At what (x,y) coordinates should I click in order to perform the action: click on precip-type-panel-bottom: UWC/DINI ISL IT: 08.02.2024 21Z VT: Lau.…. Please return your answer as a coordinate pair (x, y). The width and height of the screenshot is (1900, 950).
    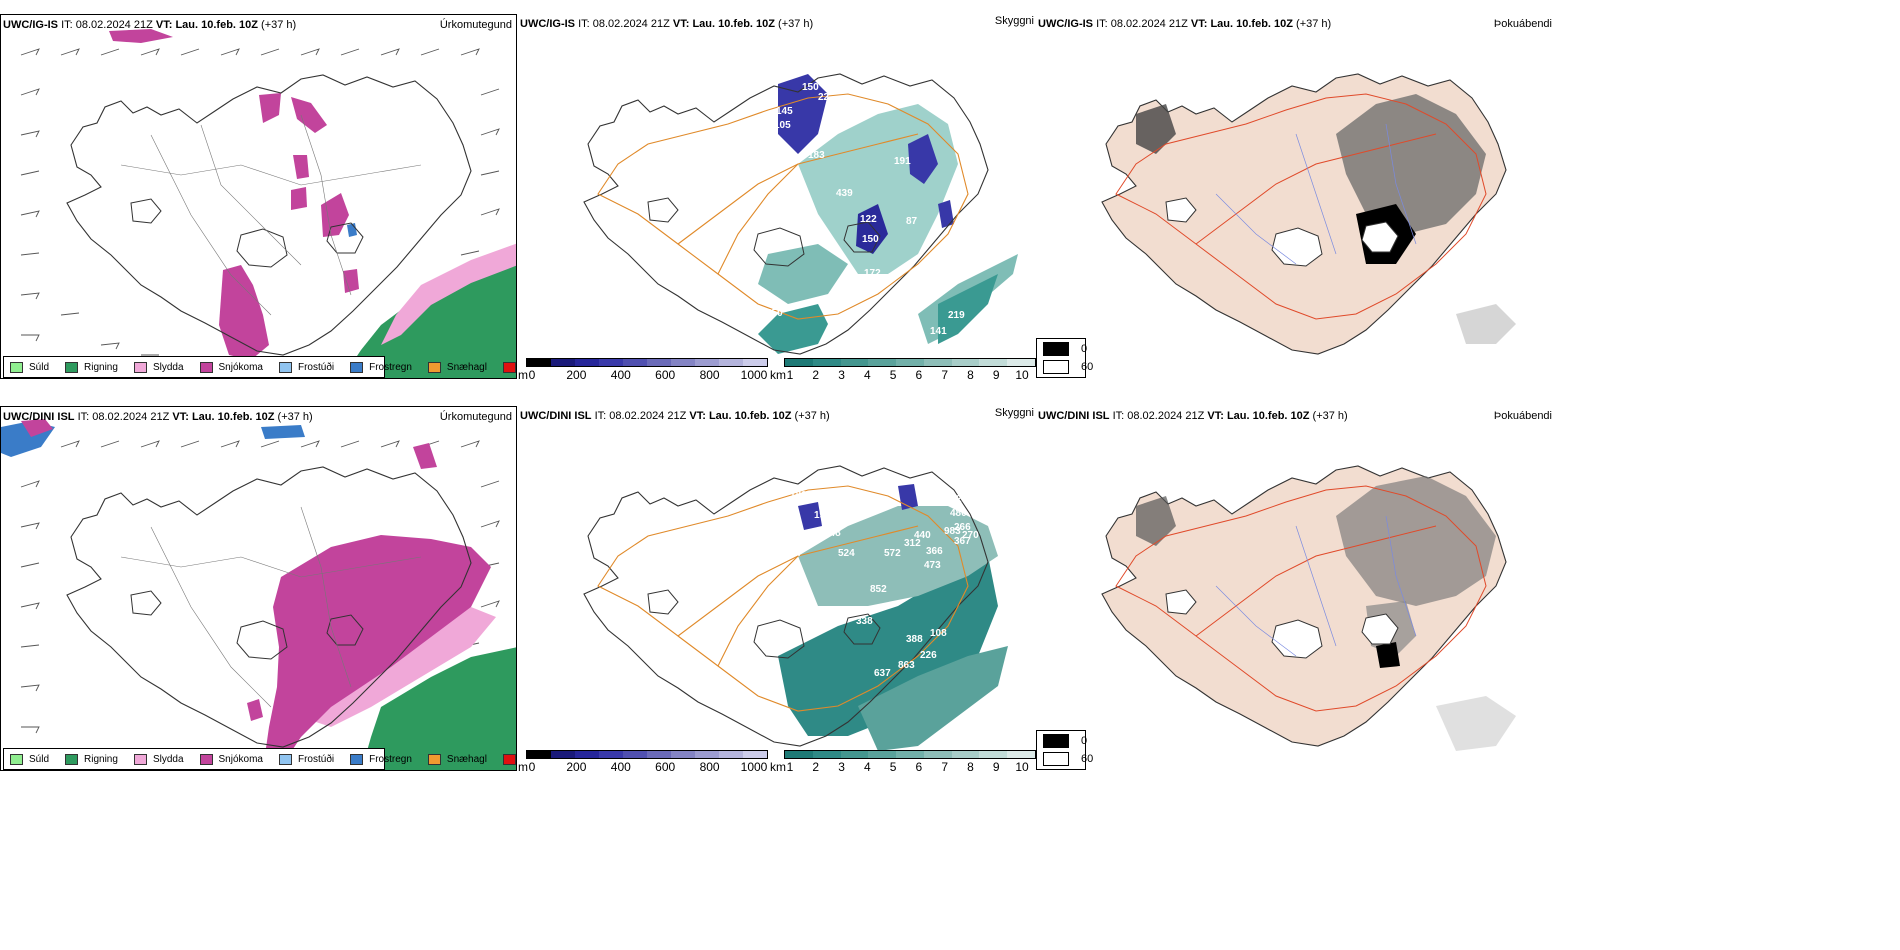
    Looking at the image, I should click on (258, 588).